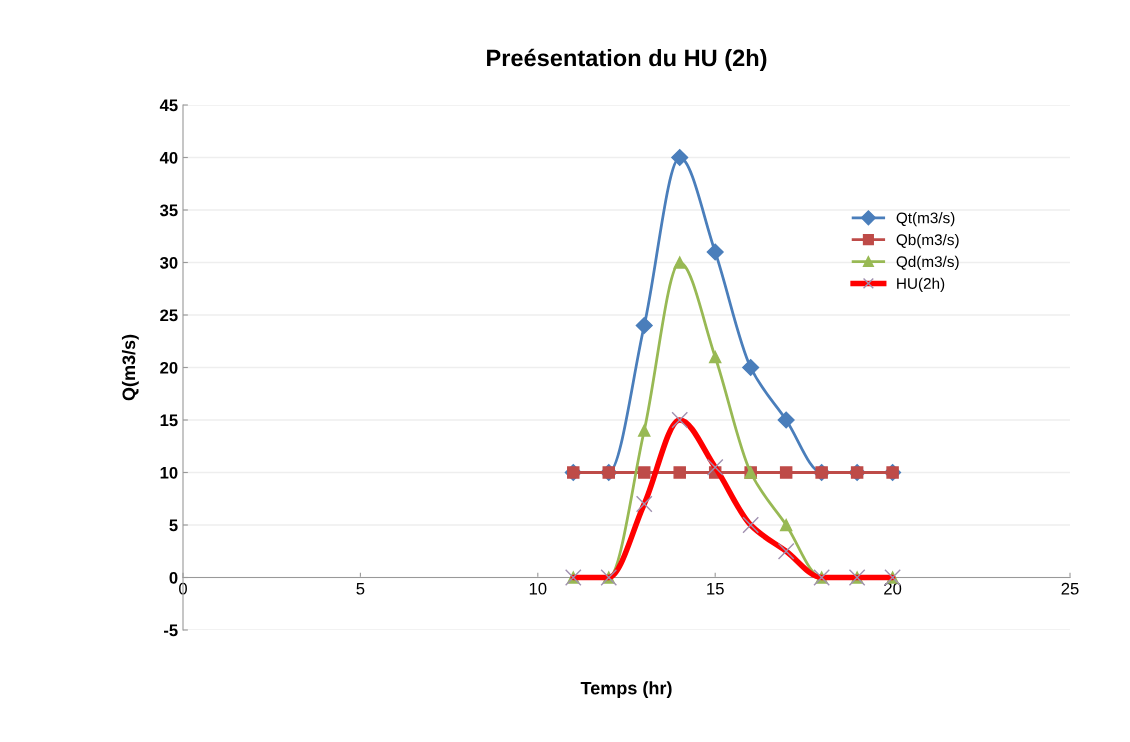  Describe the element at coordinates (173, 577) in the screenshot. I see `y-tick-label: 0` at that location.